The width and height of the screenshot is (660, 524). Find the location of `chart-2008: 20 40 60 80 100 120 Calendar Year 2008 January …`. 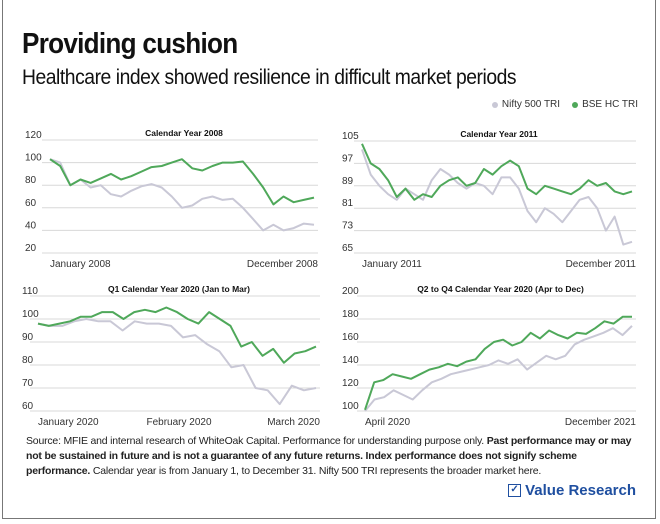

chart-2008: 20 40 60 80 100 120 Calendar Year 2008 January … is located at coordinates (172, 199).